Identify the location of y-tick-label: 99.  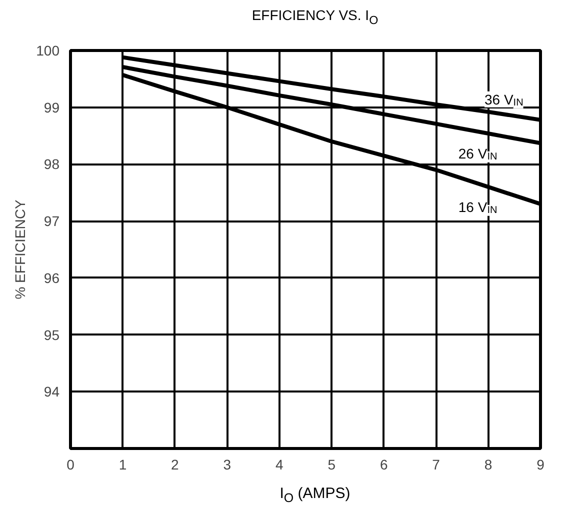
(52, 107).